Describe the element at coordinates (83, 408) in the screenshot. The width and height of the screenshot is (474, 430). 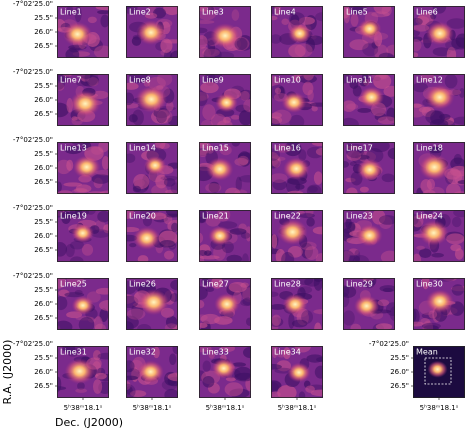
I see `x-tick-label: 5ʰ38ᵐ18.1ˢ` at that location.